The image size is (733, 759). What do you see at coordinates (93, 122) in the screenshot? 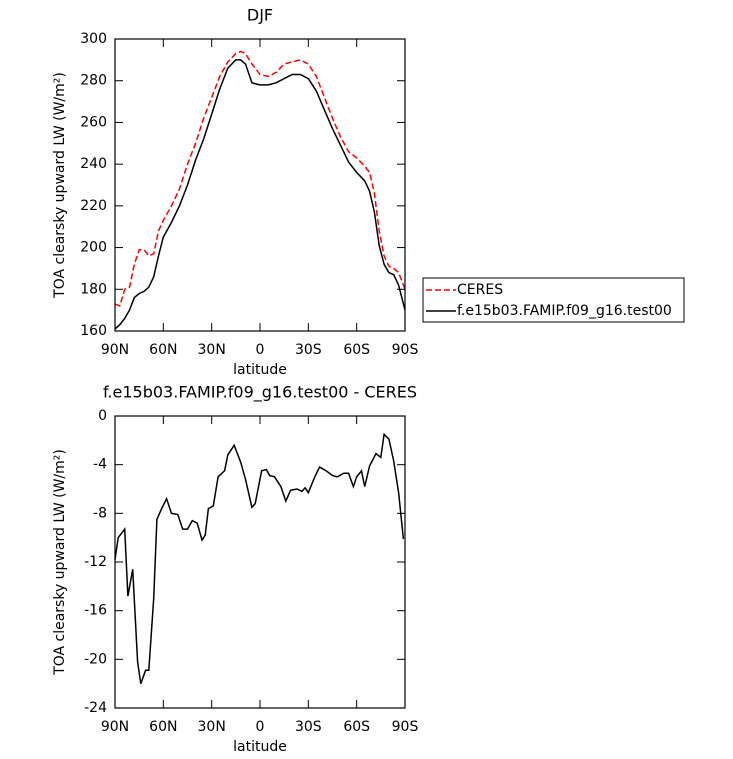
I see `y-tick-label: 260` at bounding box center [93, 122].